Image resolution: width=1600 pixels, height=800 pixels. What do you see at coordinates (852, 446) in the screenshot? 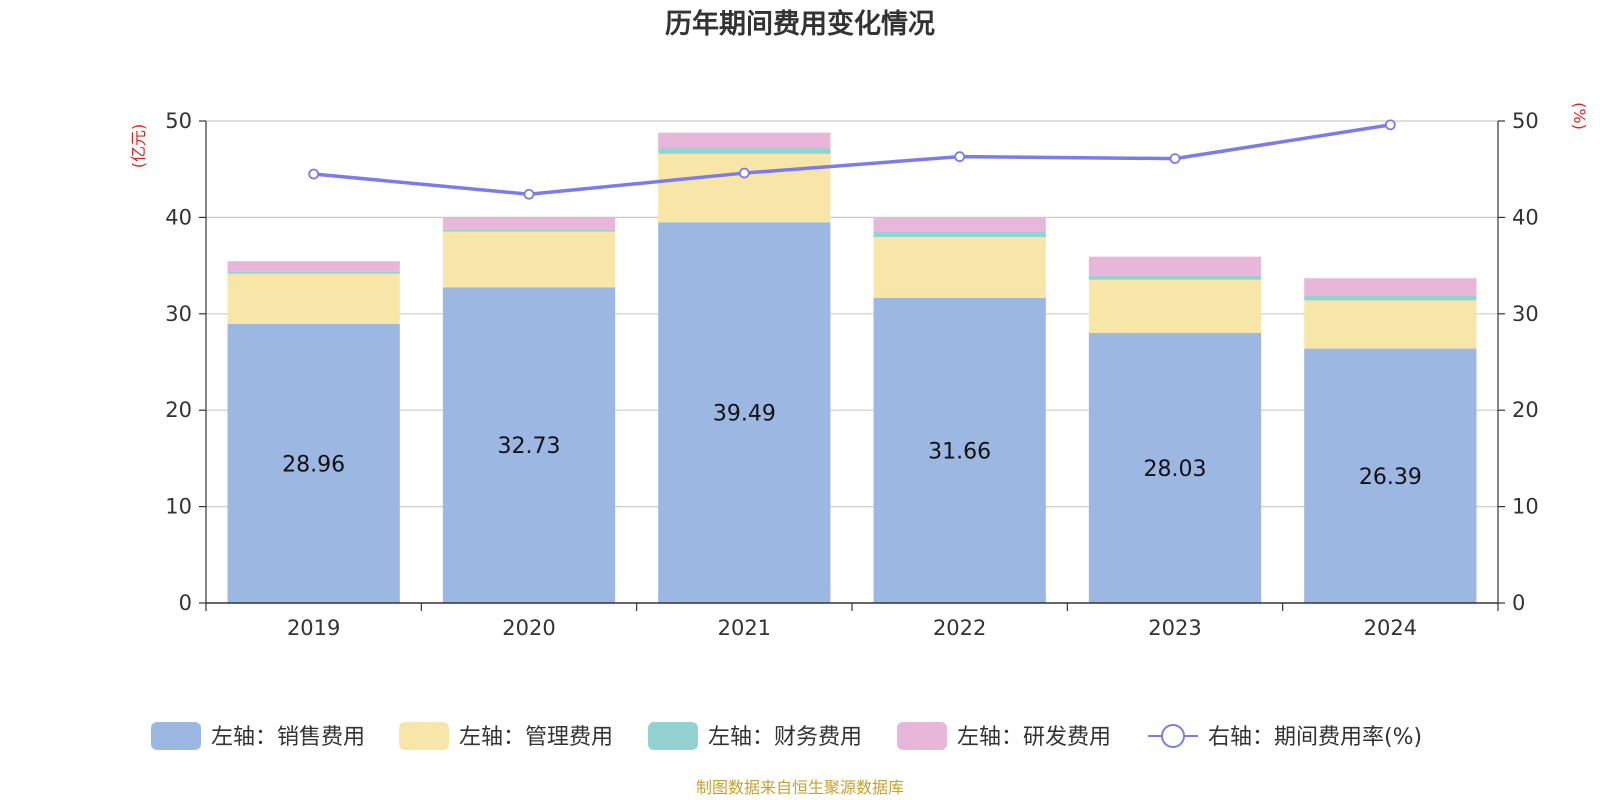
I see `data-labels: 28.96 32.73 39.49 31.66 28.03 26.39` at bounding box center [852, 446].